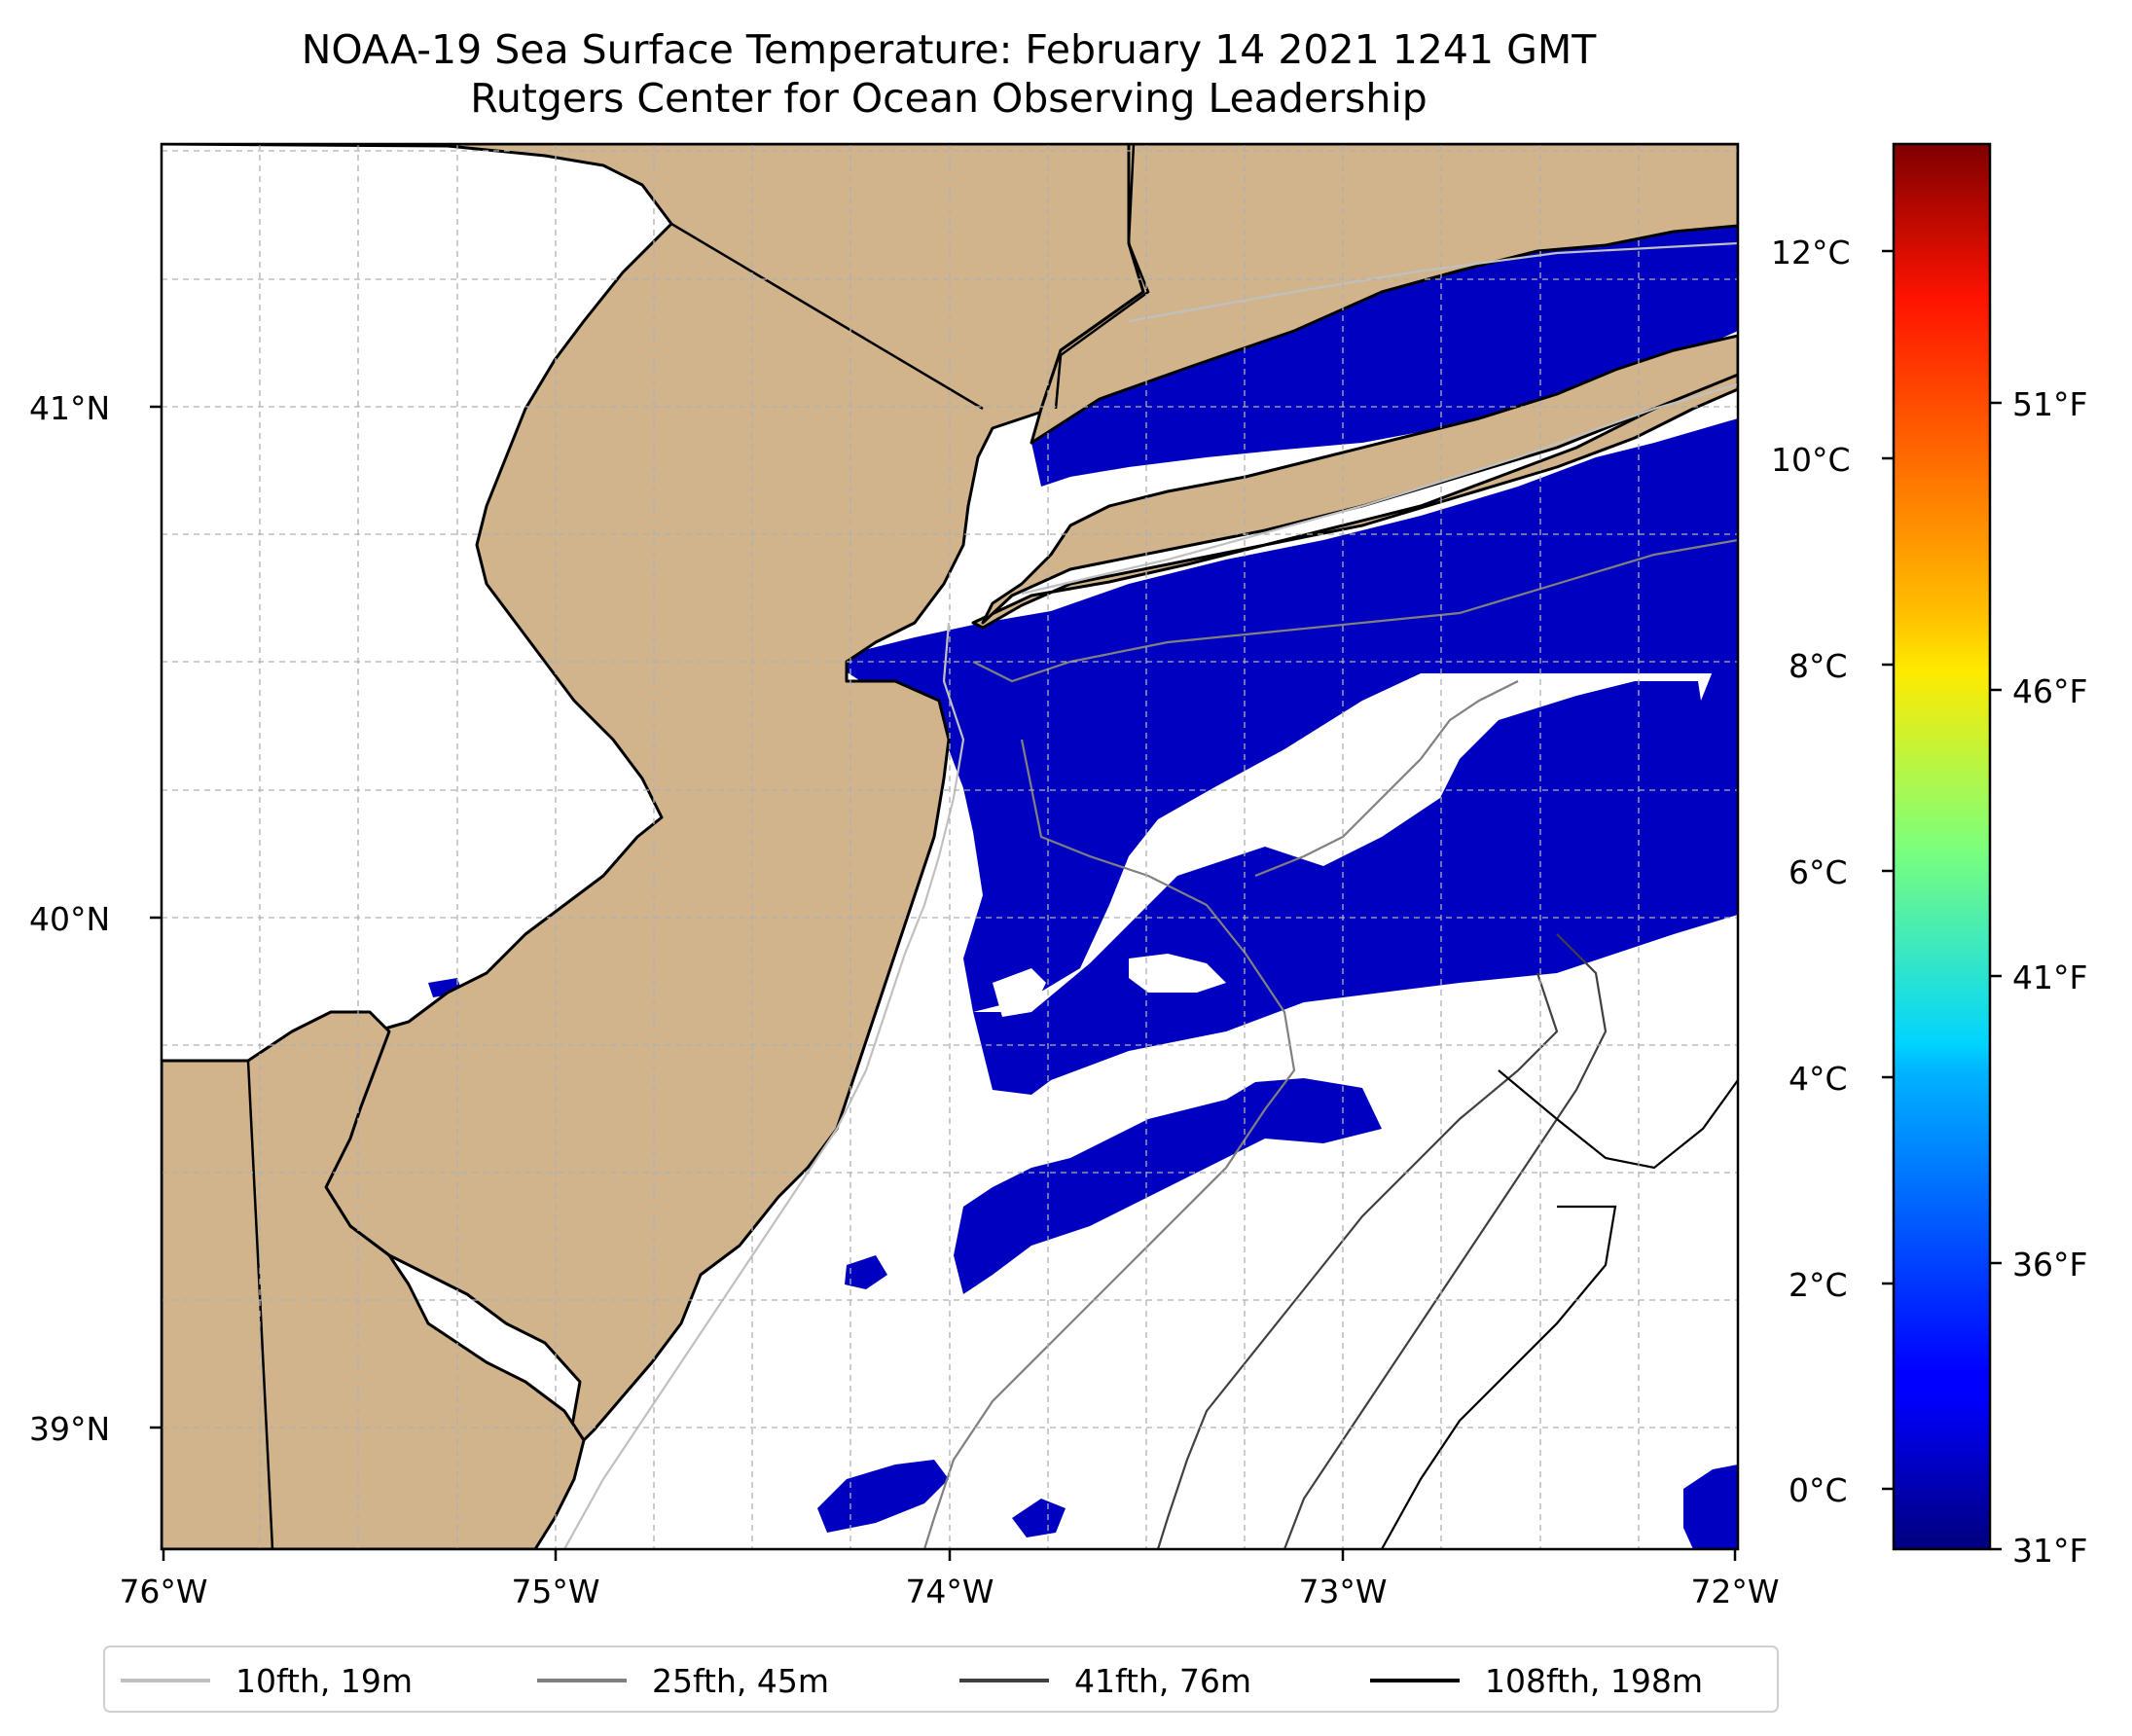 The image size is (2132, 1736). I want to click on legend-item-41fth: 41fth, 76m, so click(1105, 1681).